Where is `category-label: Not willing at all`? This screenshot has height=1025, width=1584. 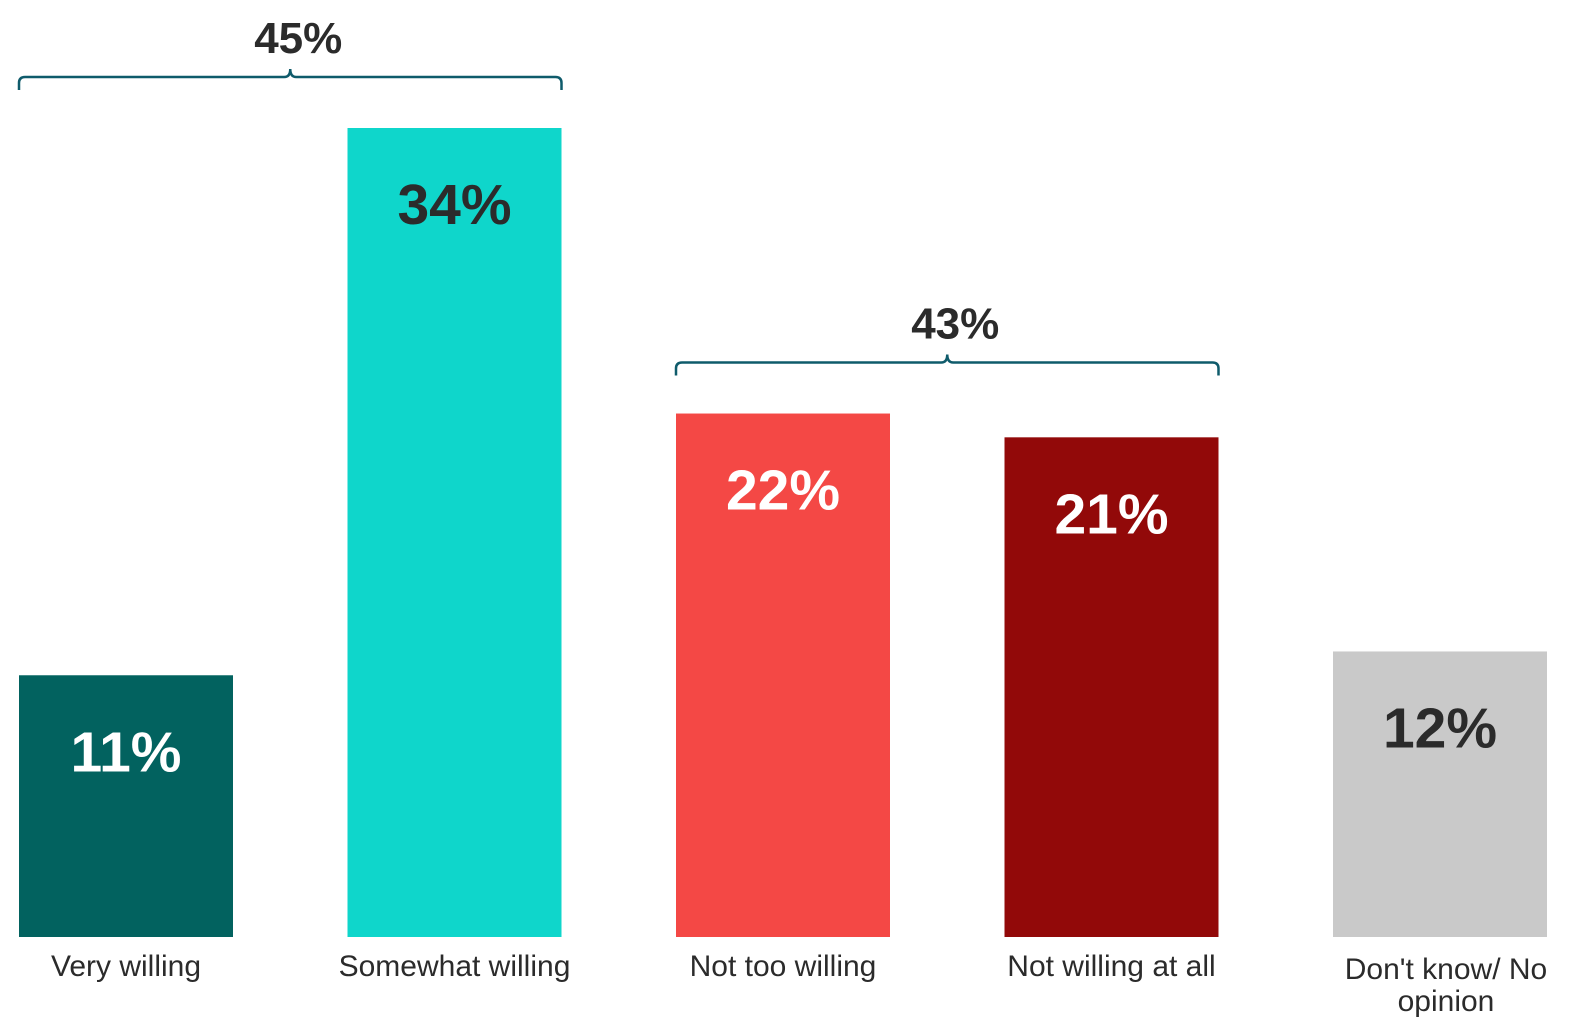 category-label: Not willing at all is located at coordinates (1111, 966).